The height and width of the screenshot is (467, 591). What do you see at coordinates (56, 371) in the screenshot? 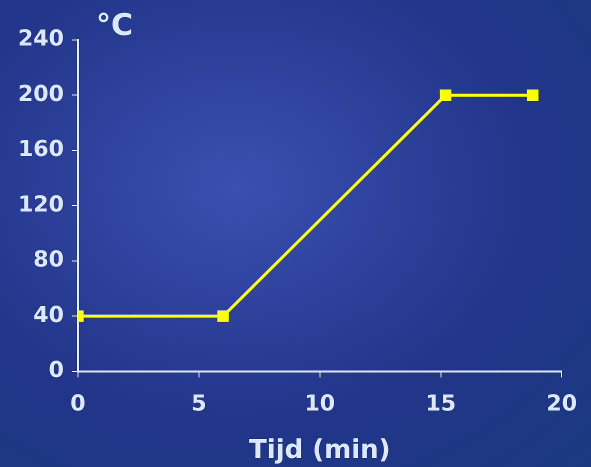
I see `y-tick-label: 0` at bounding box center [56, 371].